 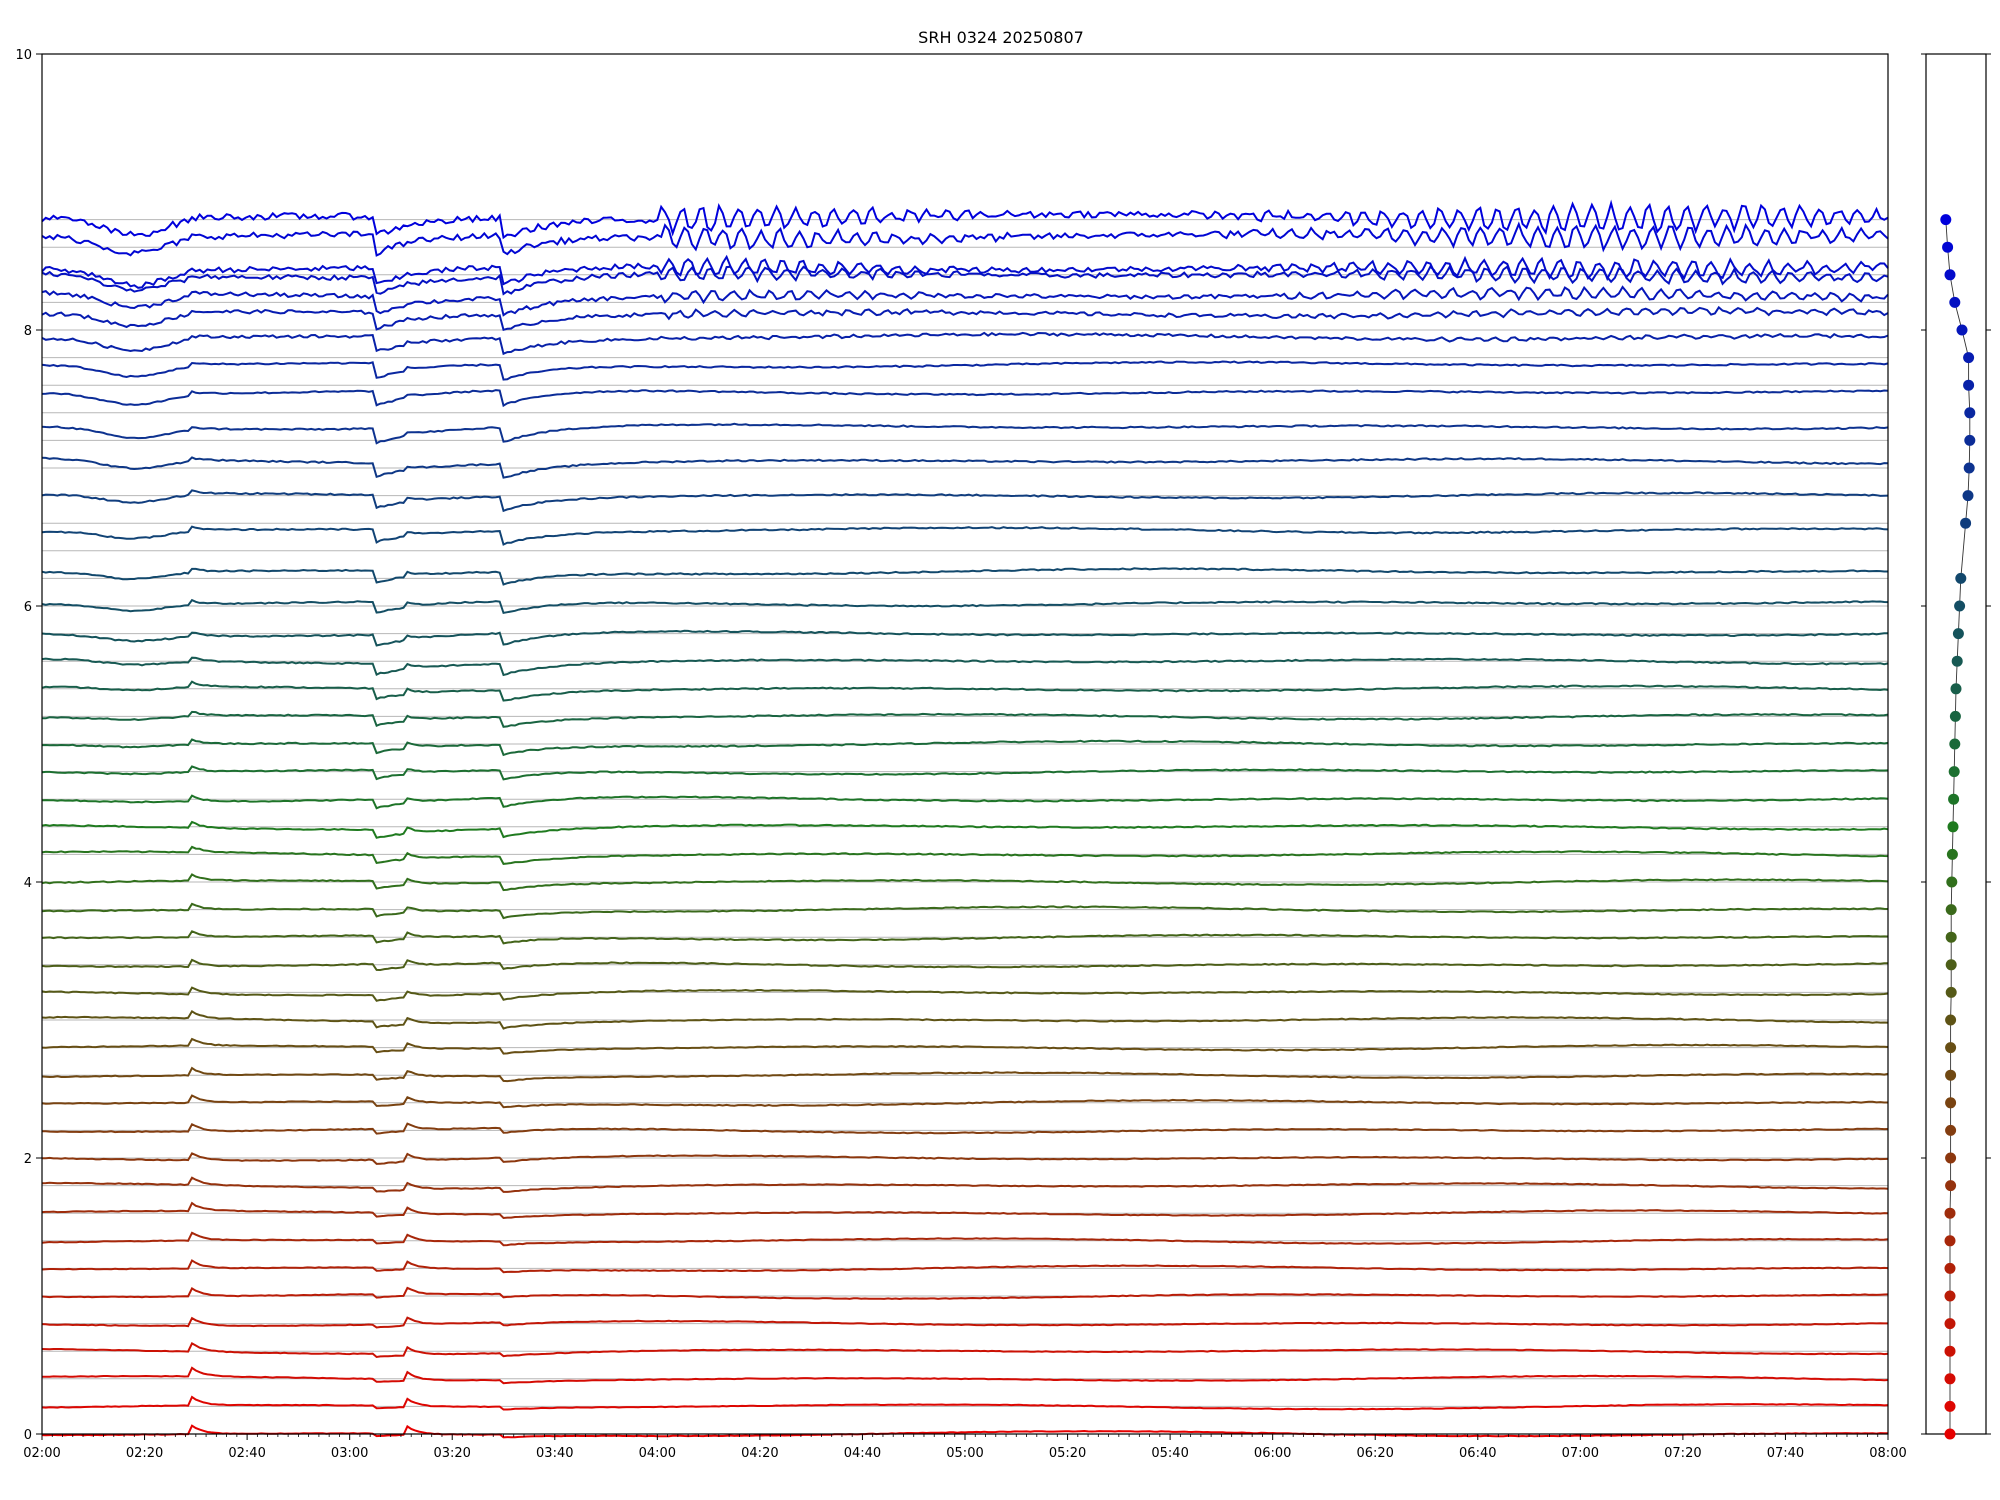 What do you see at coordinates (41, 1453) in the screenshot?
I see `x-tick-label: 02:00` at bounding box center [41, 1453].